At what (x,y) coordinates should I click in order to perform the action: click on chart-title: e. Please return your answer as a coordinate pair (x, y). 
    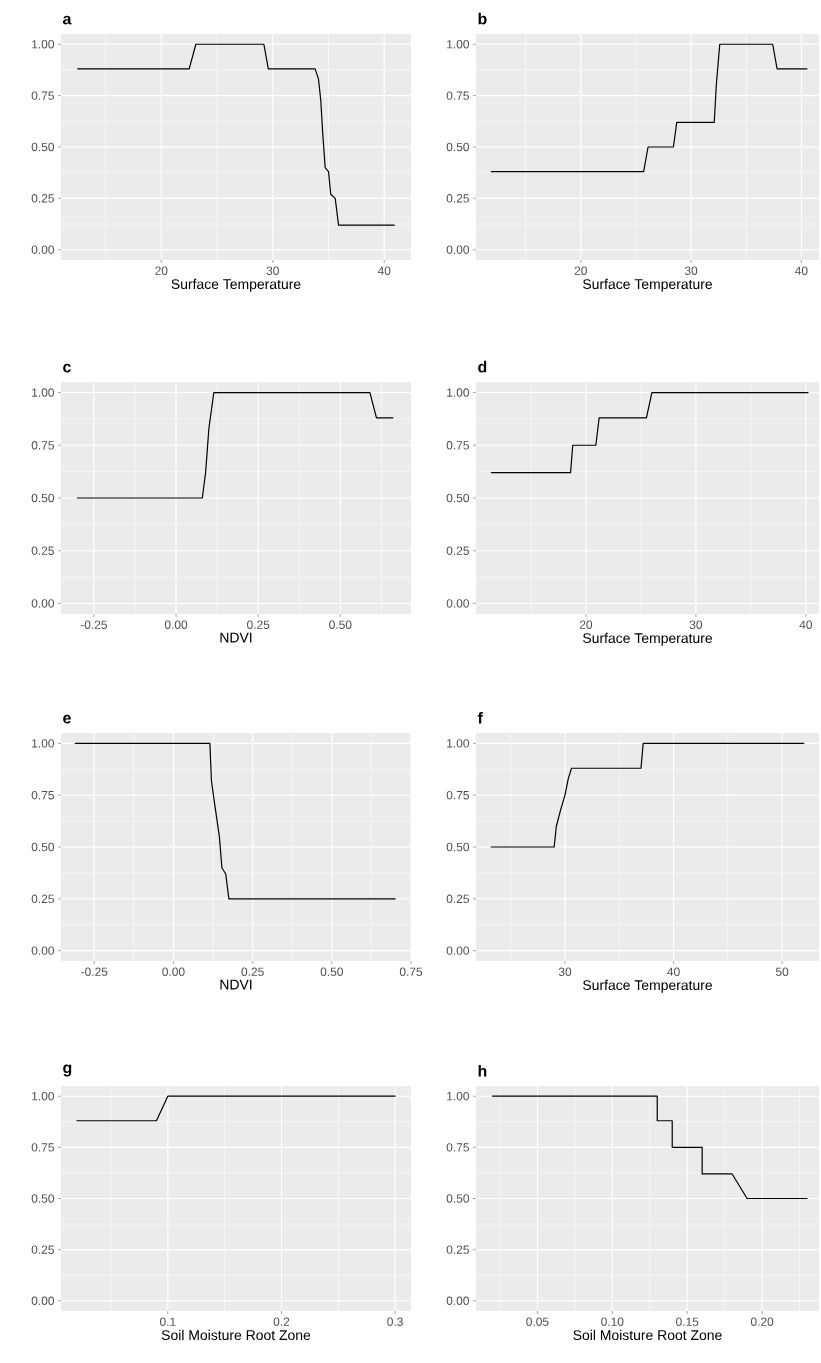
    Looking at the image, I should click on (67, 719).